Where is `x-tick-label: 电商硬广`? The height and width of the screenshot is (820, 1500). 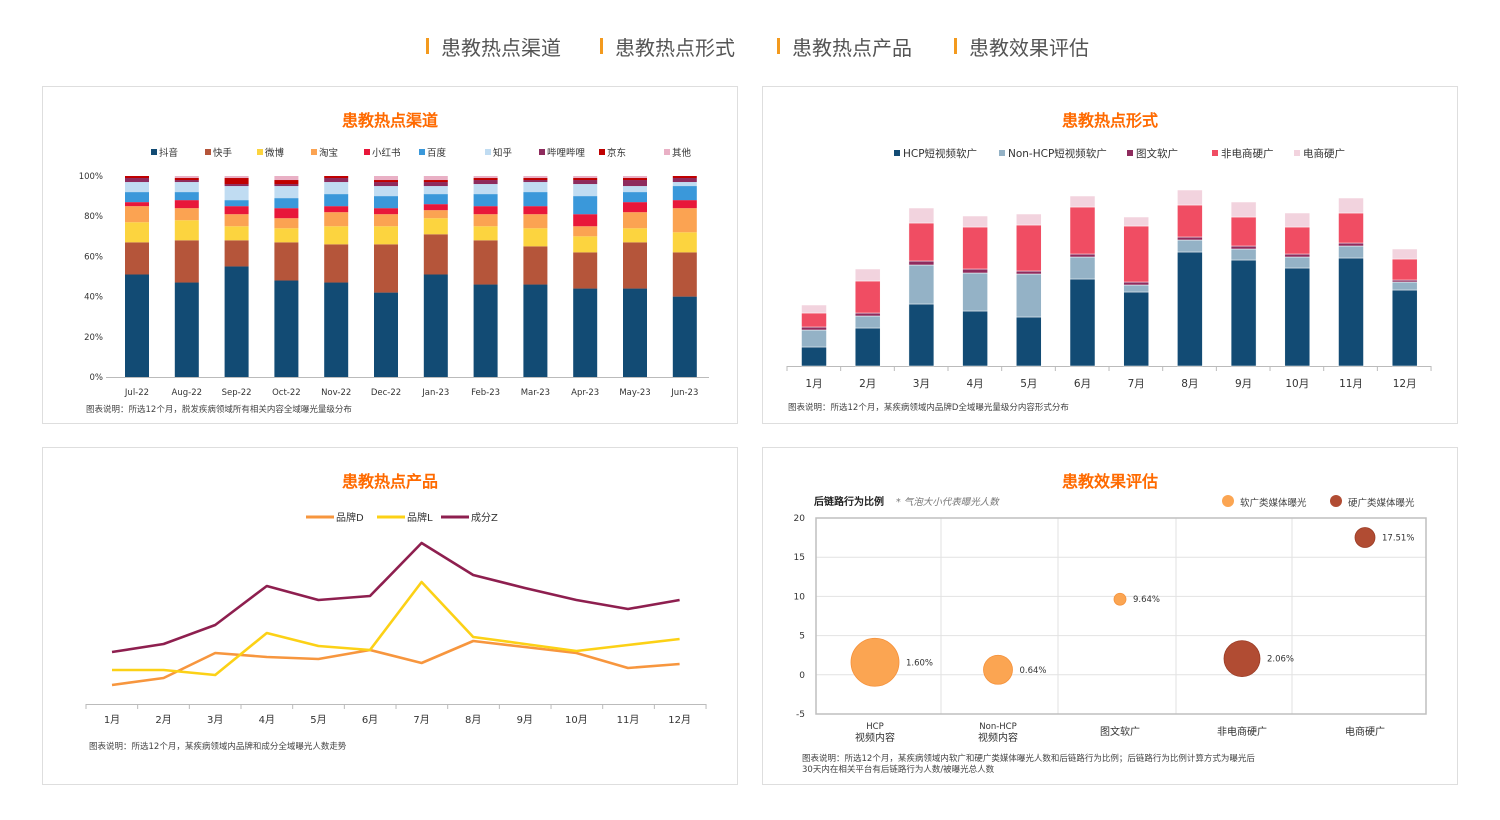 x-tick-label: 电商硬广 is located at coordinates (1365, 731).